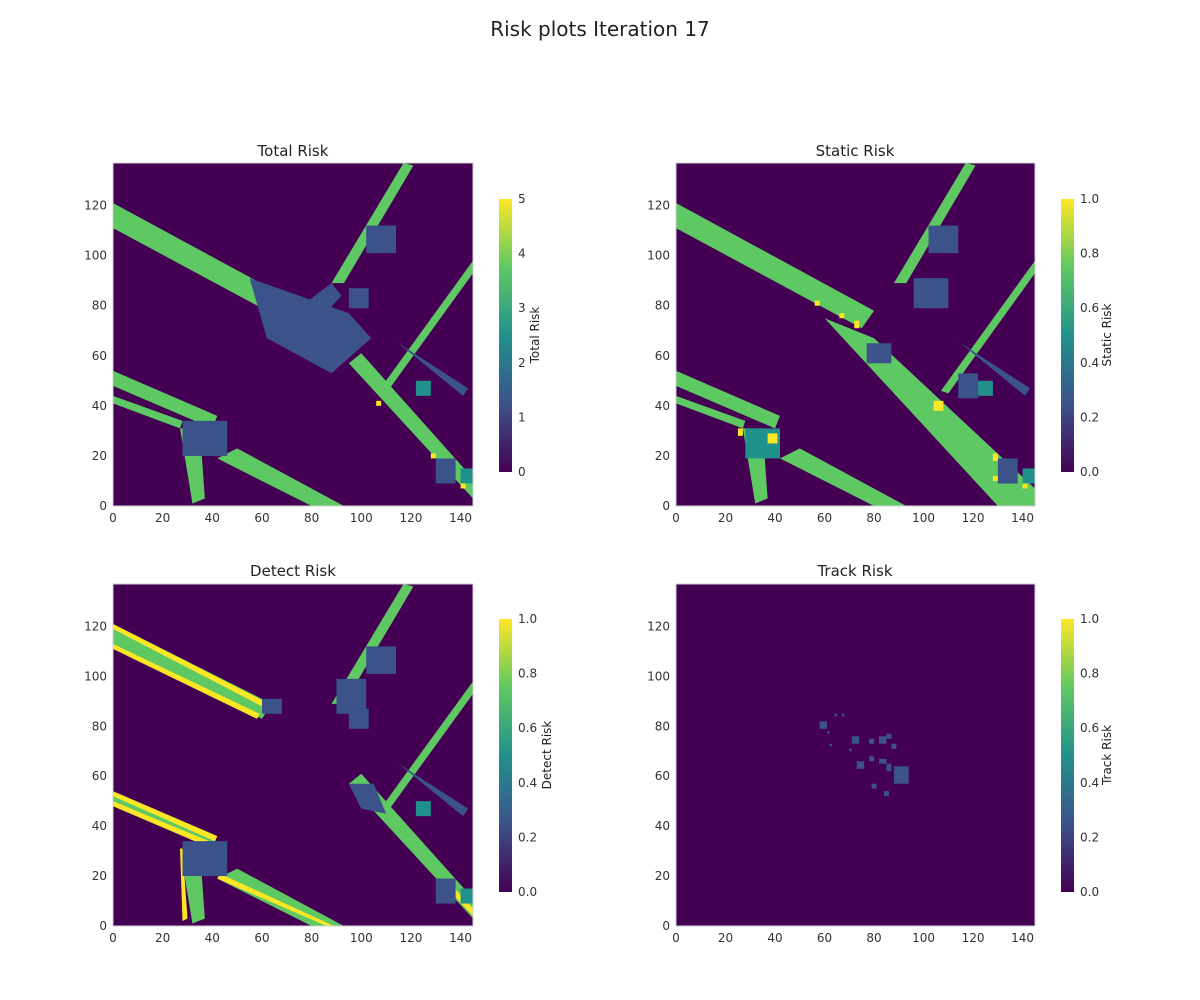  What do you see at coordinates (1089, 783) in the screenshot?
I see `colorbar-tick-label: 0.4` at bounding box center [1089, 783].